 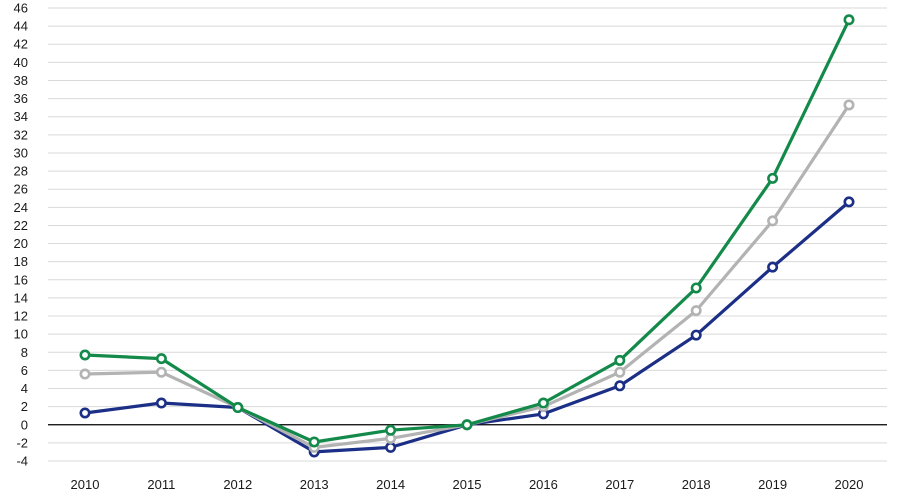 What do you see at coordinates (24, 406) in the screenshot?
I see `y-tick-label: 2` at bounding box center [24, 406].